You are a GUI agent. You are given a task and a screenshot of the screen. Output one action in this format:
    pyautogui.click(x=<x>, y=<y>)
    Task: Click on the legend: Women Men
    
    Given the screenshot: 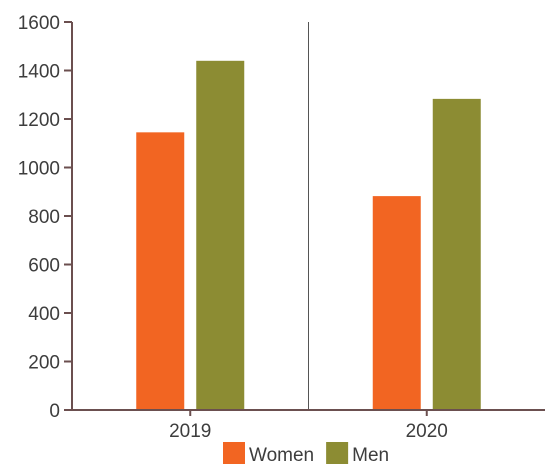 What is the action you would take?
    pyautogui.click(x=306, y=453)
    